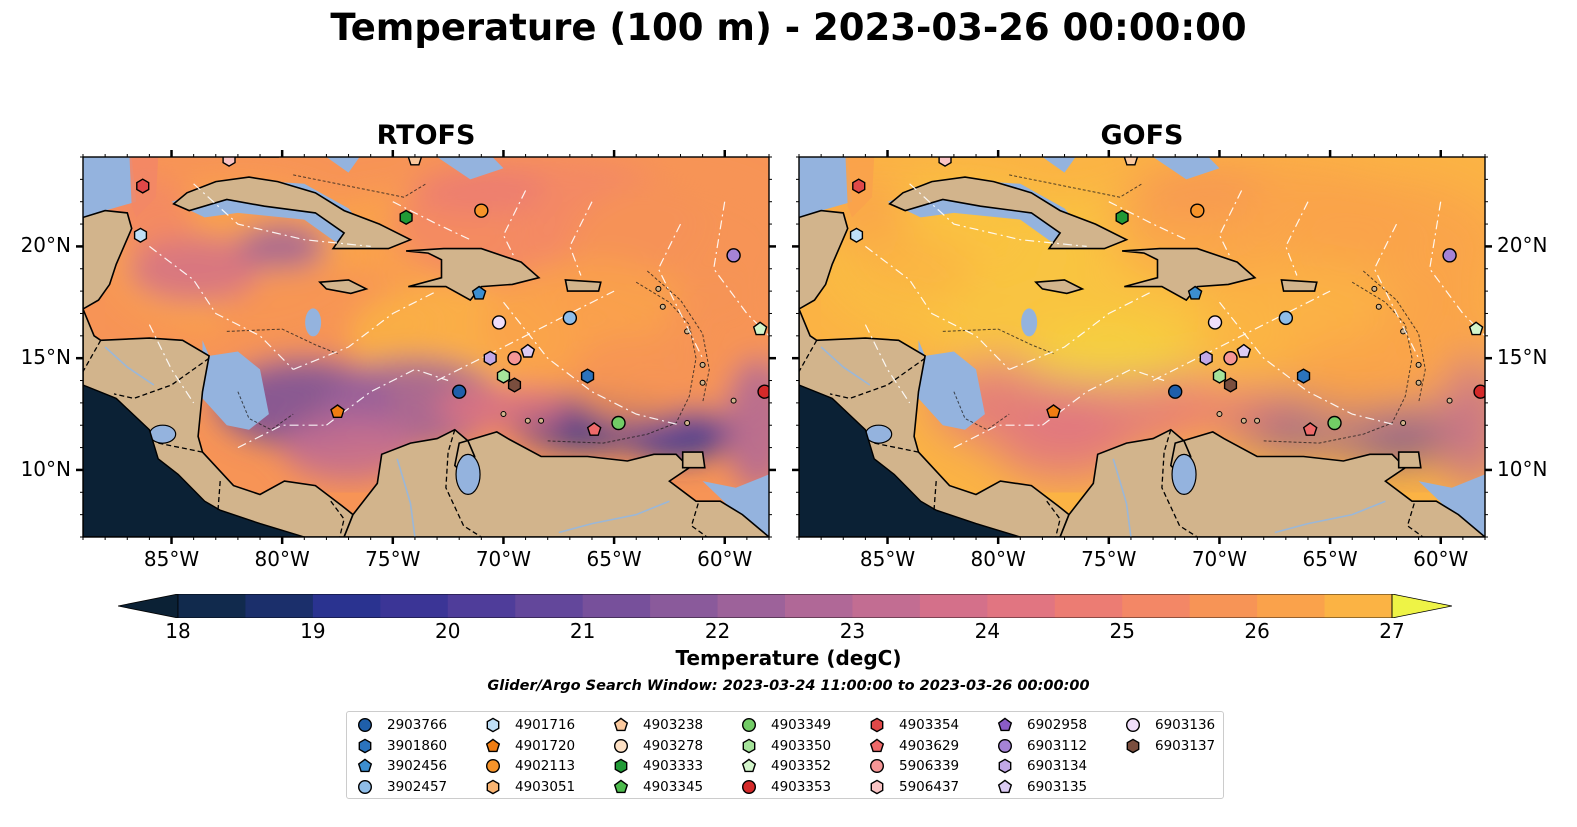 This screenshot has width=1577, height=827. Describe the element at coordinates (1257, 631) in the screenshot. I see `colorbar-tick-label: 26` at that location.